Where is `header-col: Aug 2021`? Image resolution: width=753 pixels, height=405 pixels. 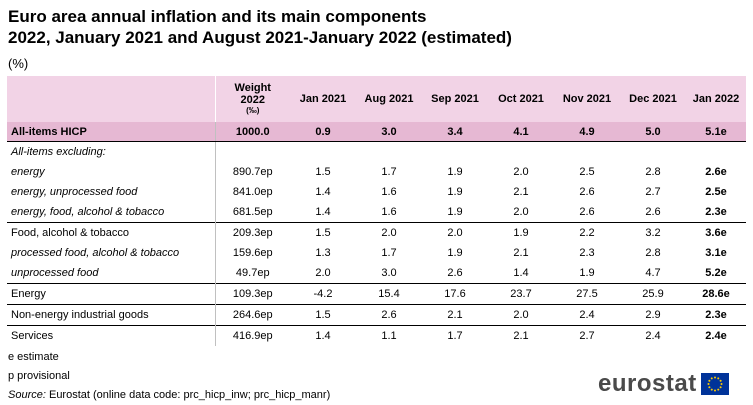 header-col: Aug 2021 is located at coordinates (389, 99).